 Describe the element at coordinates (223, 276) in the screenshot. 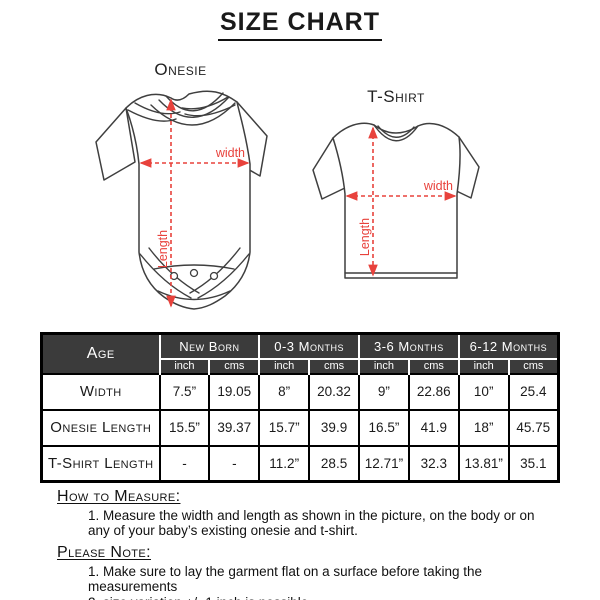

I see `onesie-leg-binding-right` at that location.